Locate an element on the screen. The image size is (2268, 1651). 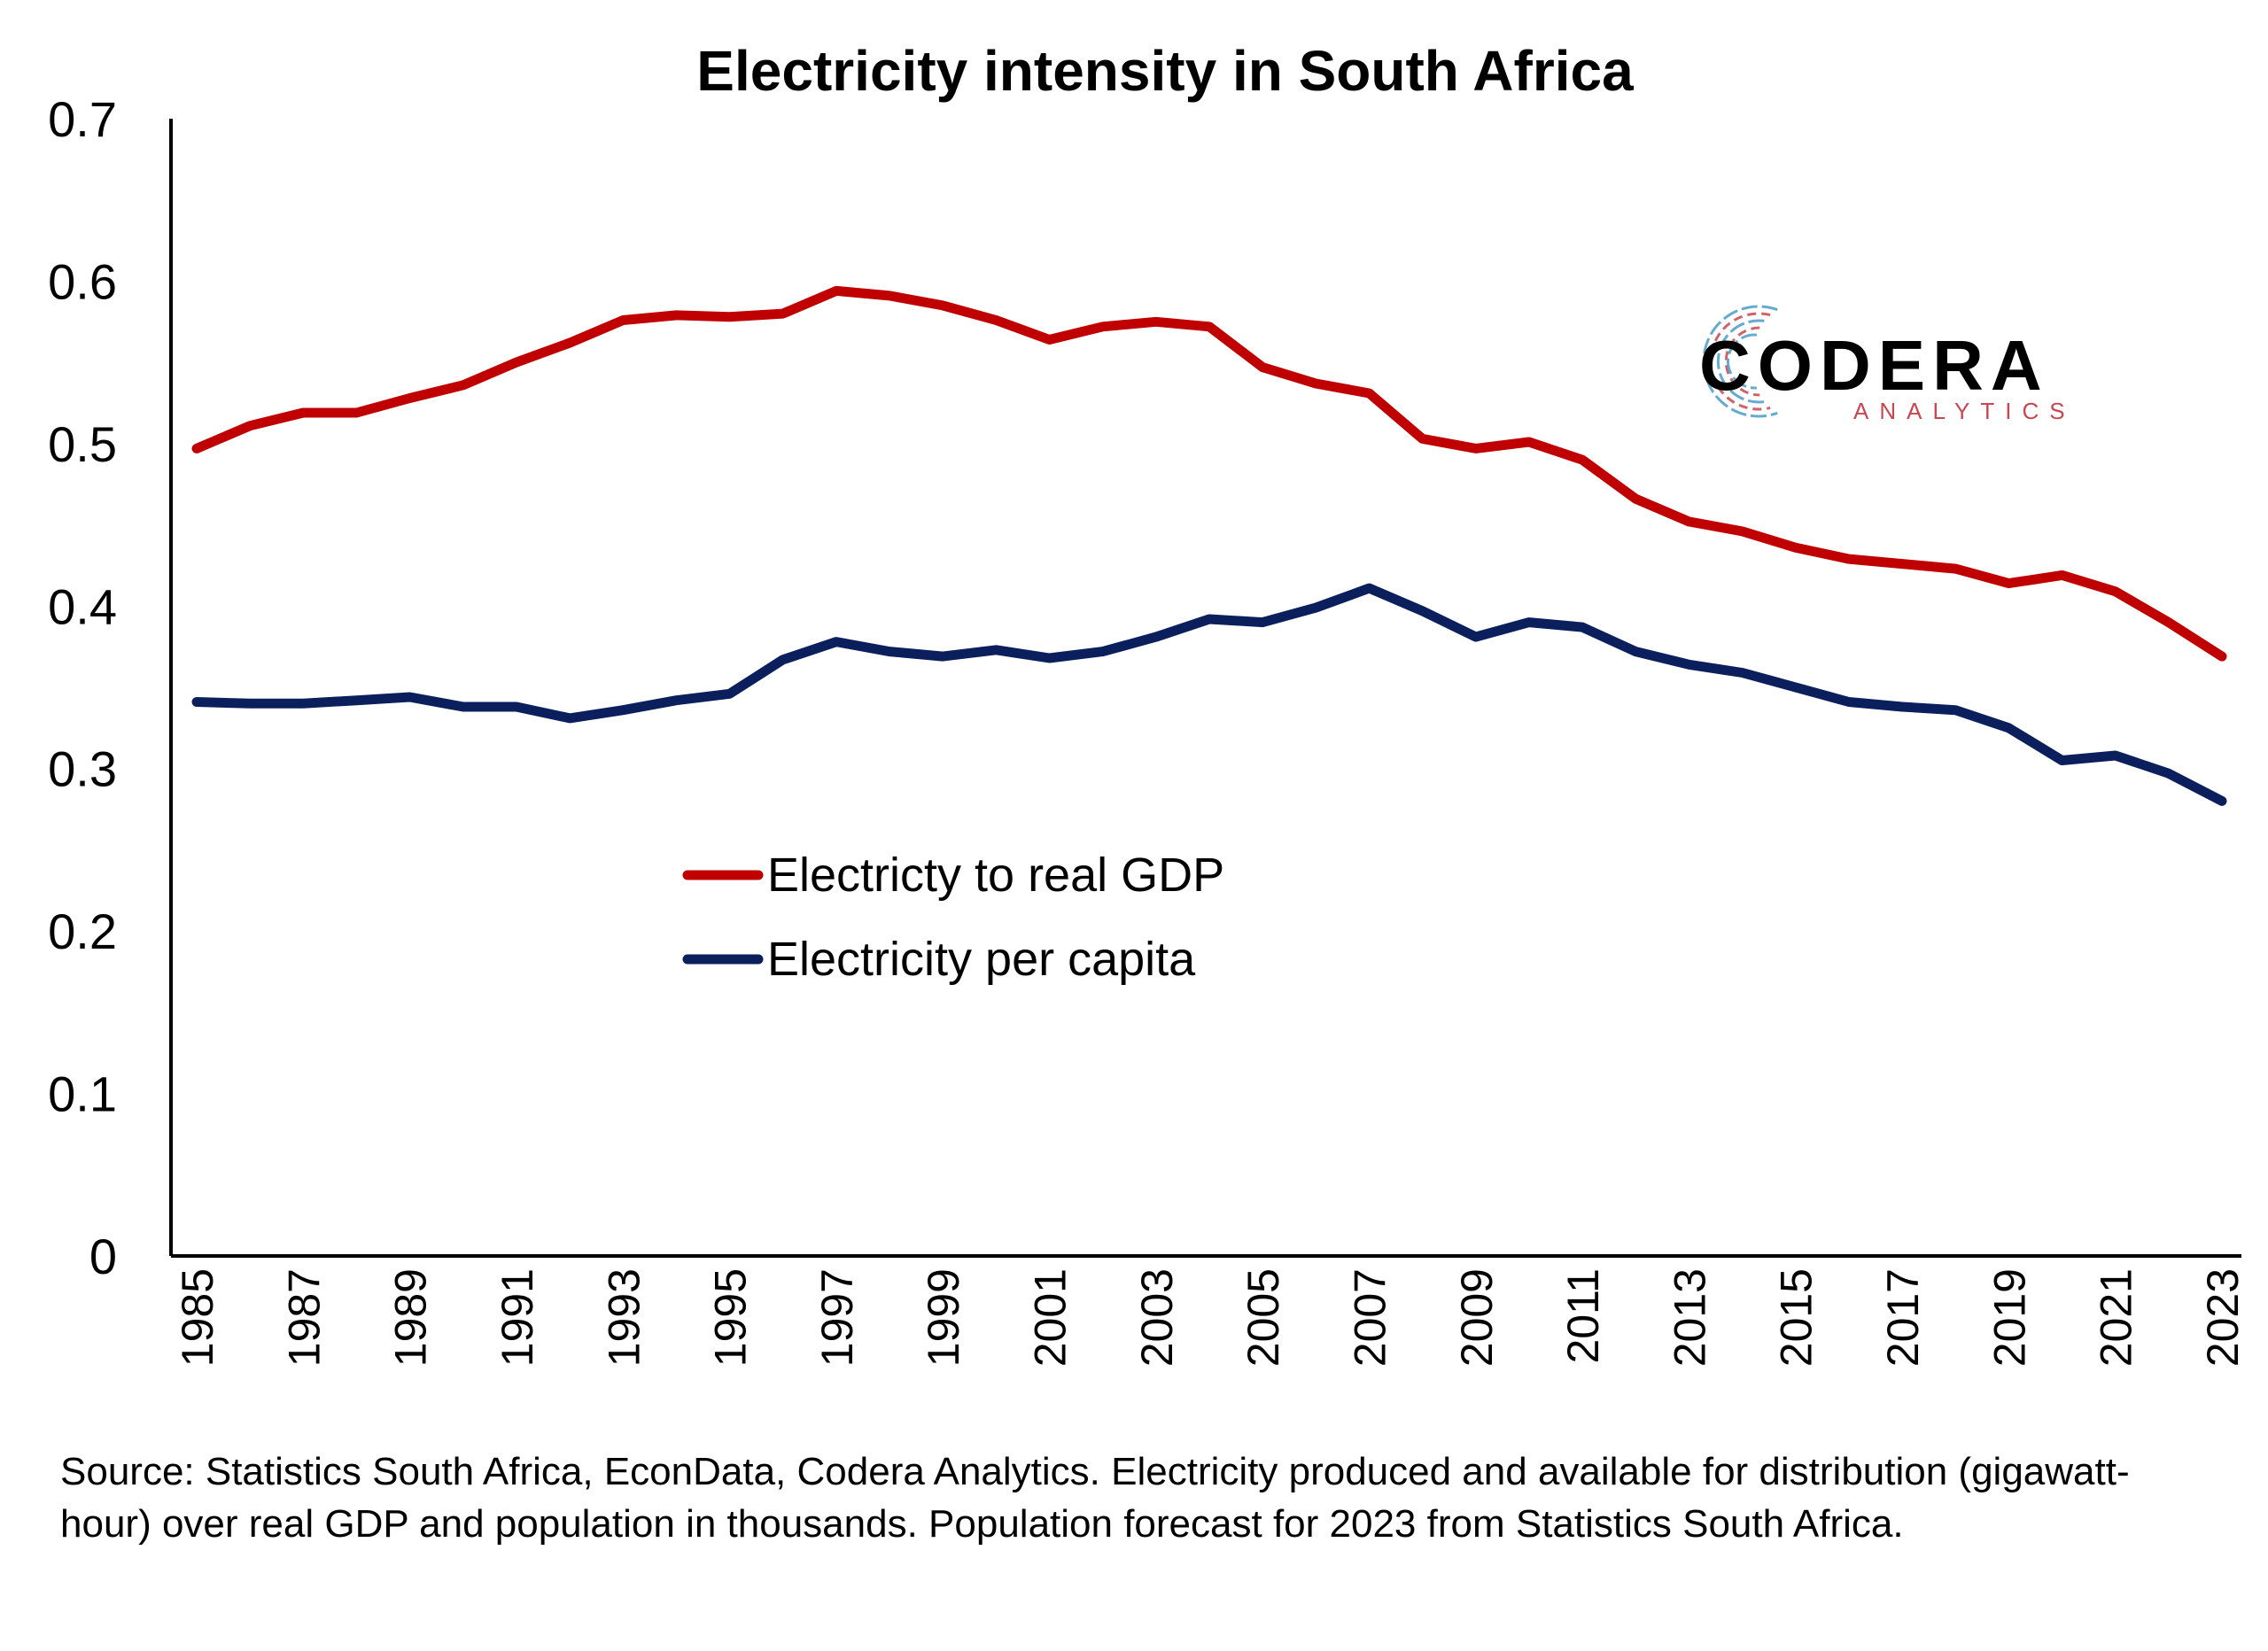
x-tick-label: 2015 is located at coordinates (1796, 1317).